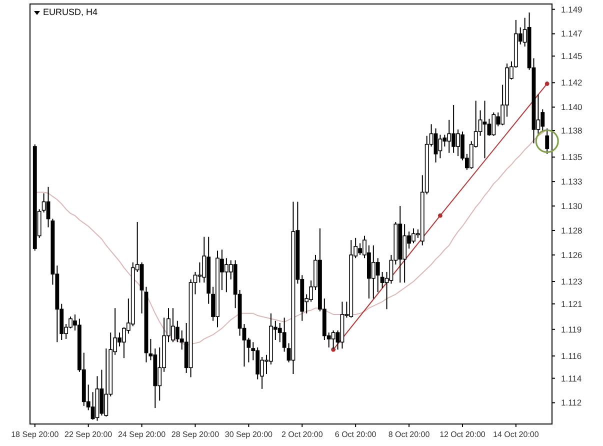 The width and height of the screenshot is (603, 446). What do you see at coordinates (571, 378) in the screenshot?
I see `y-tick-label: 1.114` at bounding box center [571, 378].